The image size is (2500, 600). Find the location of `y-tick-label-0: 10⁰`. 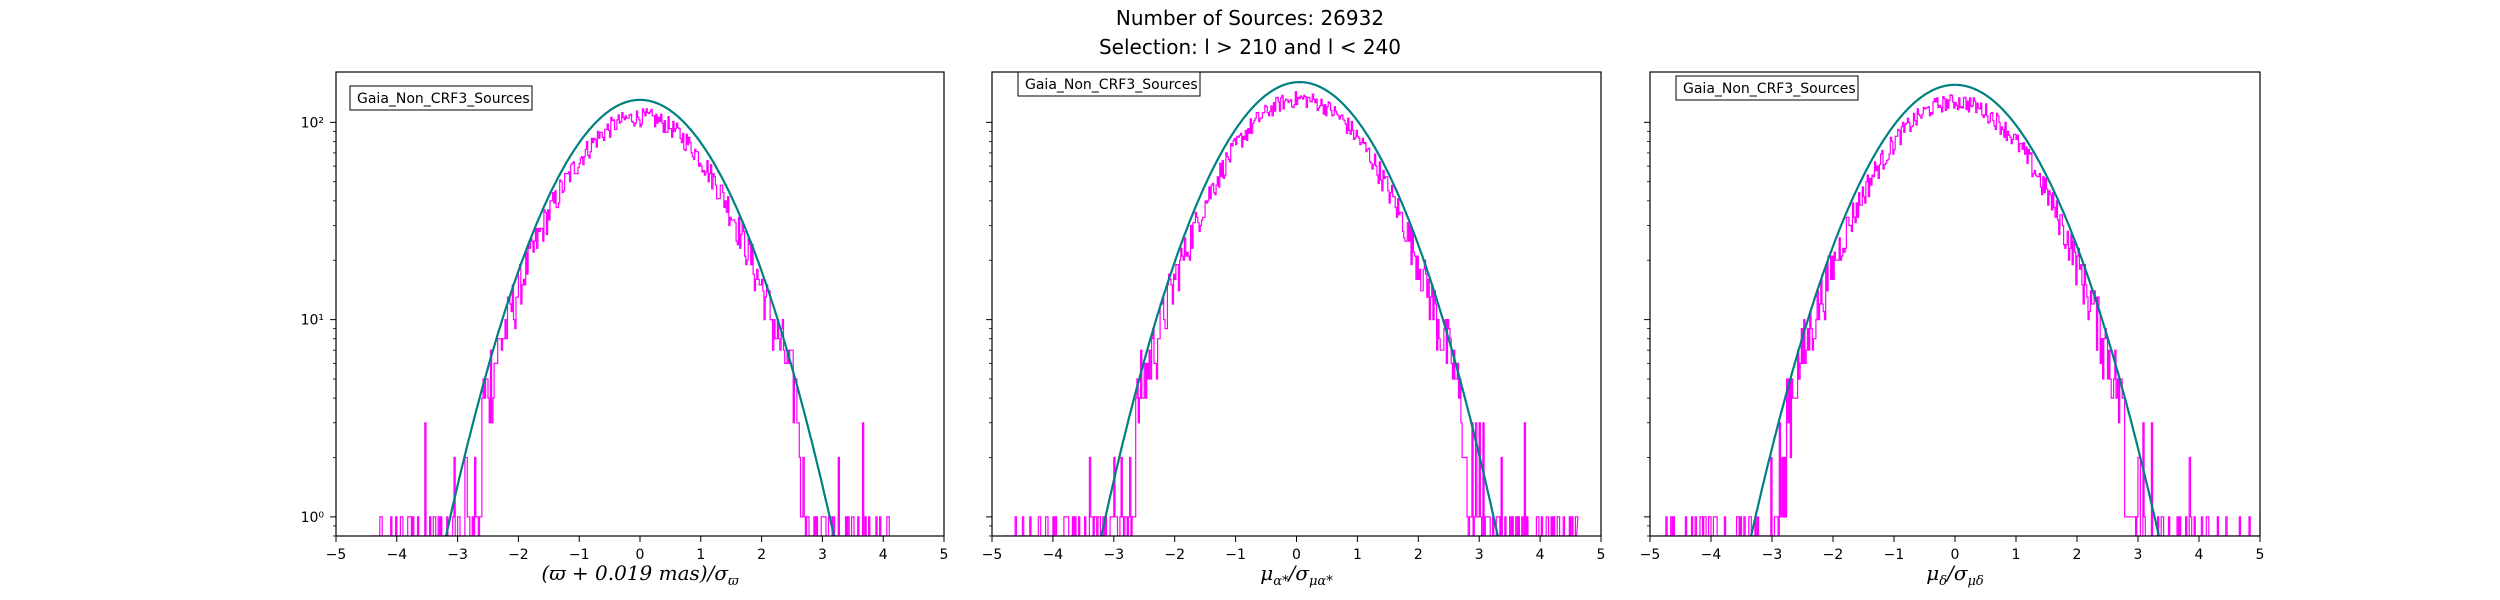

y-tick-label-0: 10⁰ is located at coordinates (313, 518).